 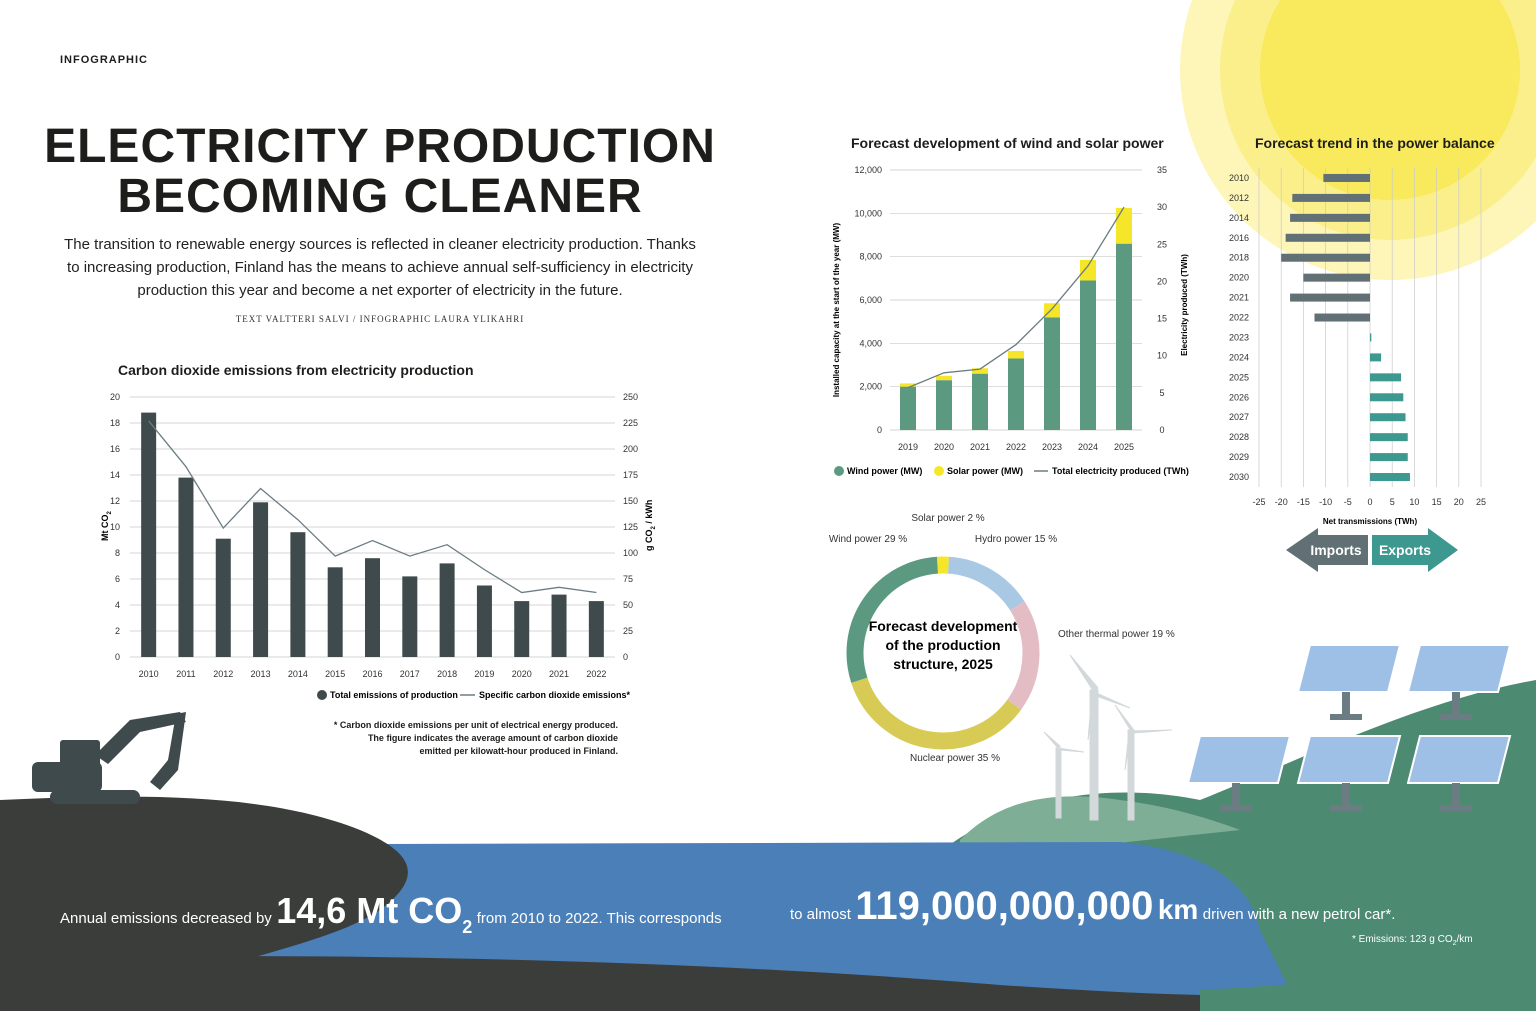 I want to click on legend-label-wind: Wind power (MW), so click(x=884, y=471).